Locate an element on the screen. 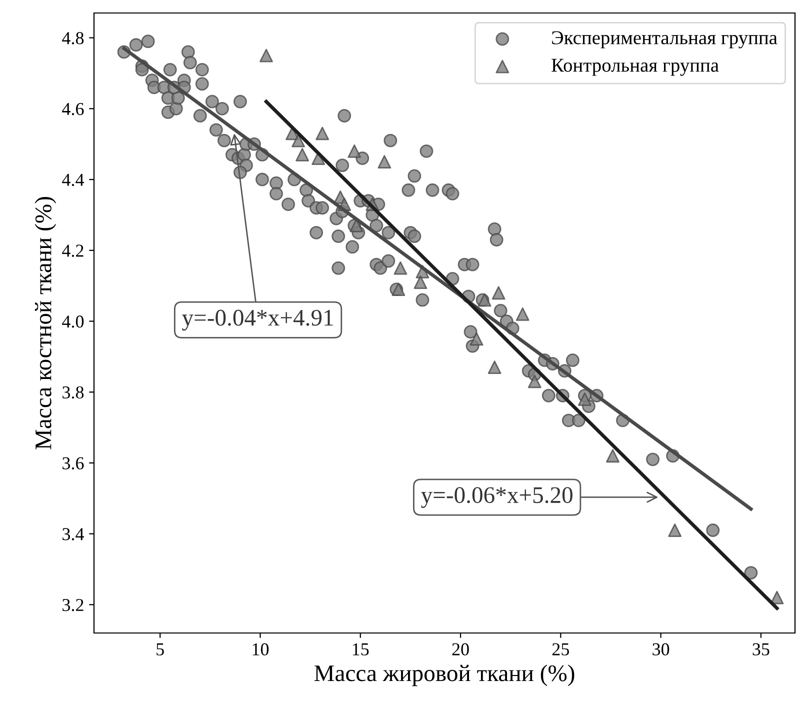 This screenshot has height=707, width=798. legend-label: Экспериментальная группа is located at coordinates (665, 39).